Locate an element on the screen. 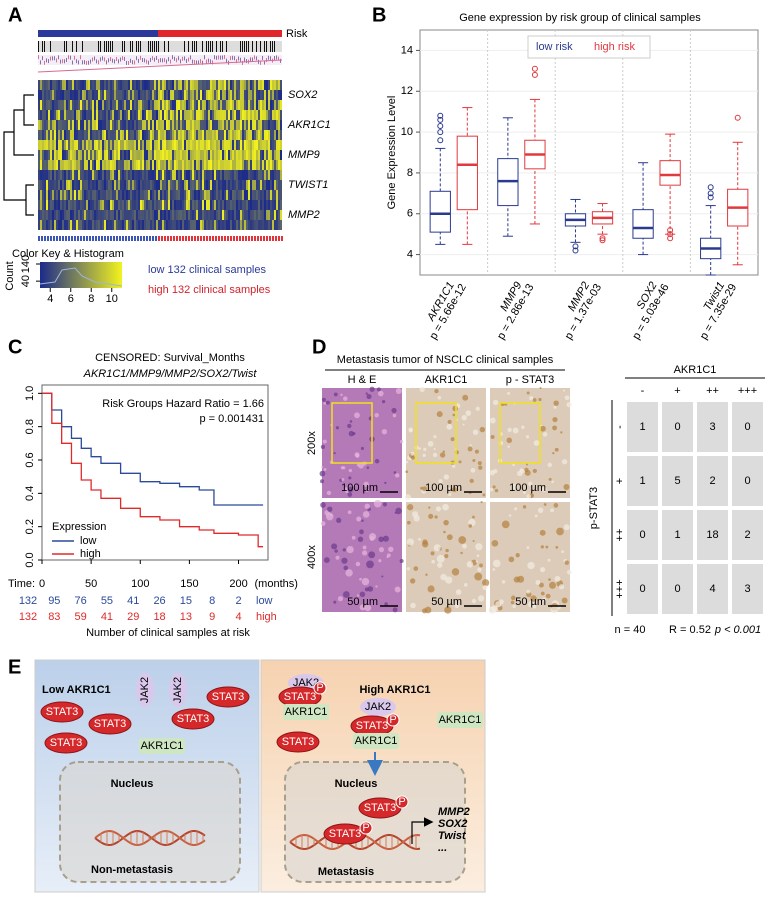  dendrogram is located at coordinates (14, 166).